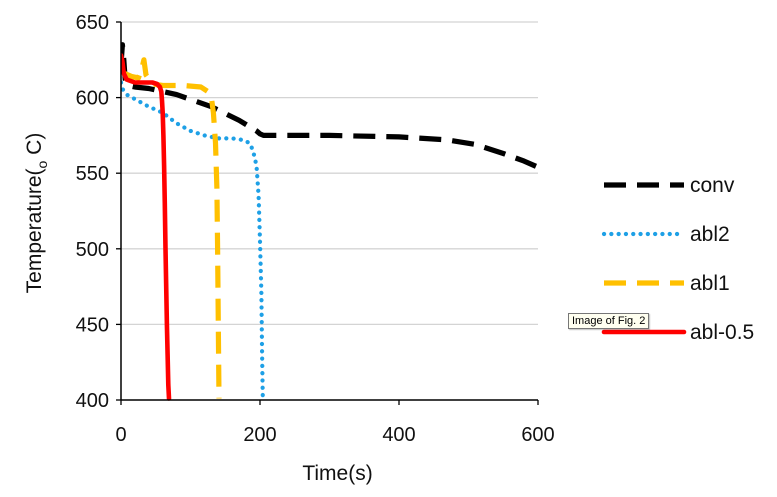 The width and height of the screenshot is (777, 497). I want to click on x-axis-title: Time(s), so click(337, 473).